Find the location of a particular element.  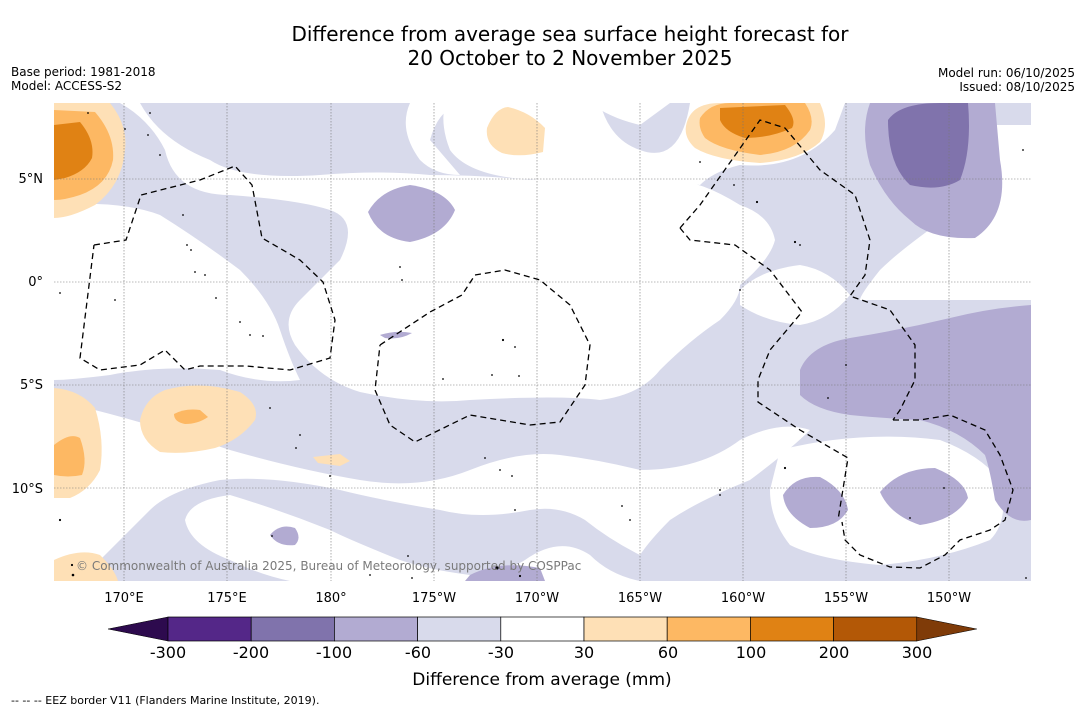

issued-text: Issued: 08/10/2025 is located at coordinates (1017, 87).